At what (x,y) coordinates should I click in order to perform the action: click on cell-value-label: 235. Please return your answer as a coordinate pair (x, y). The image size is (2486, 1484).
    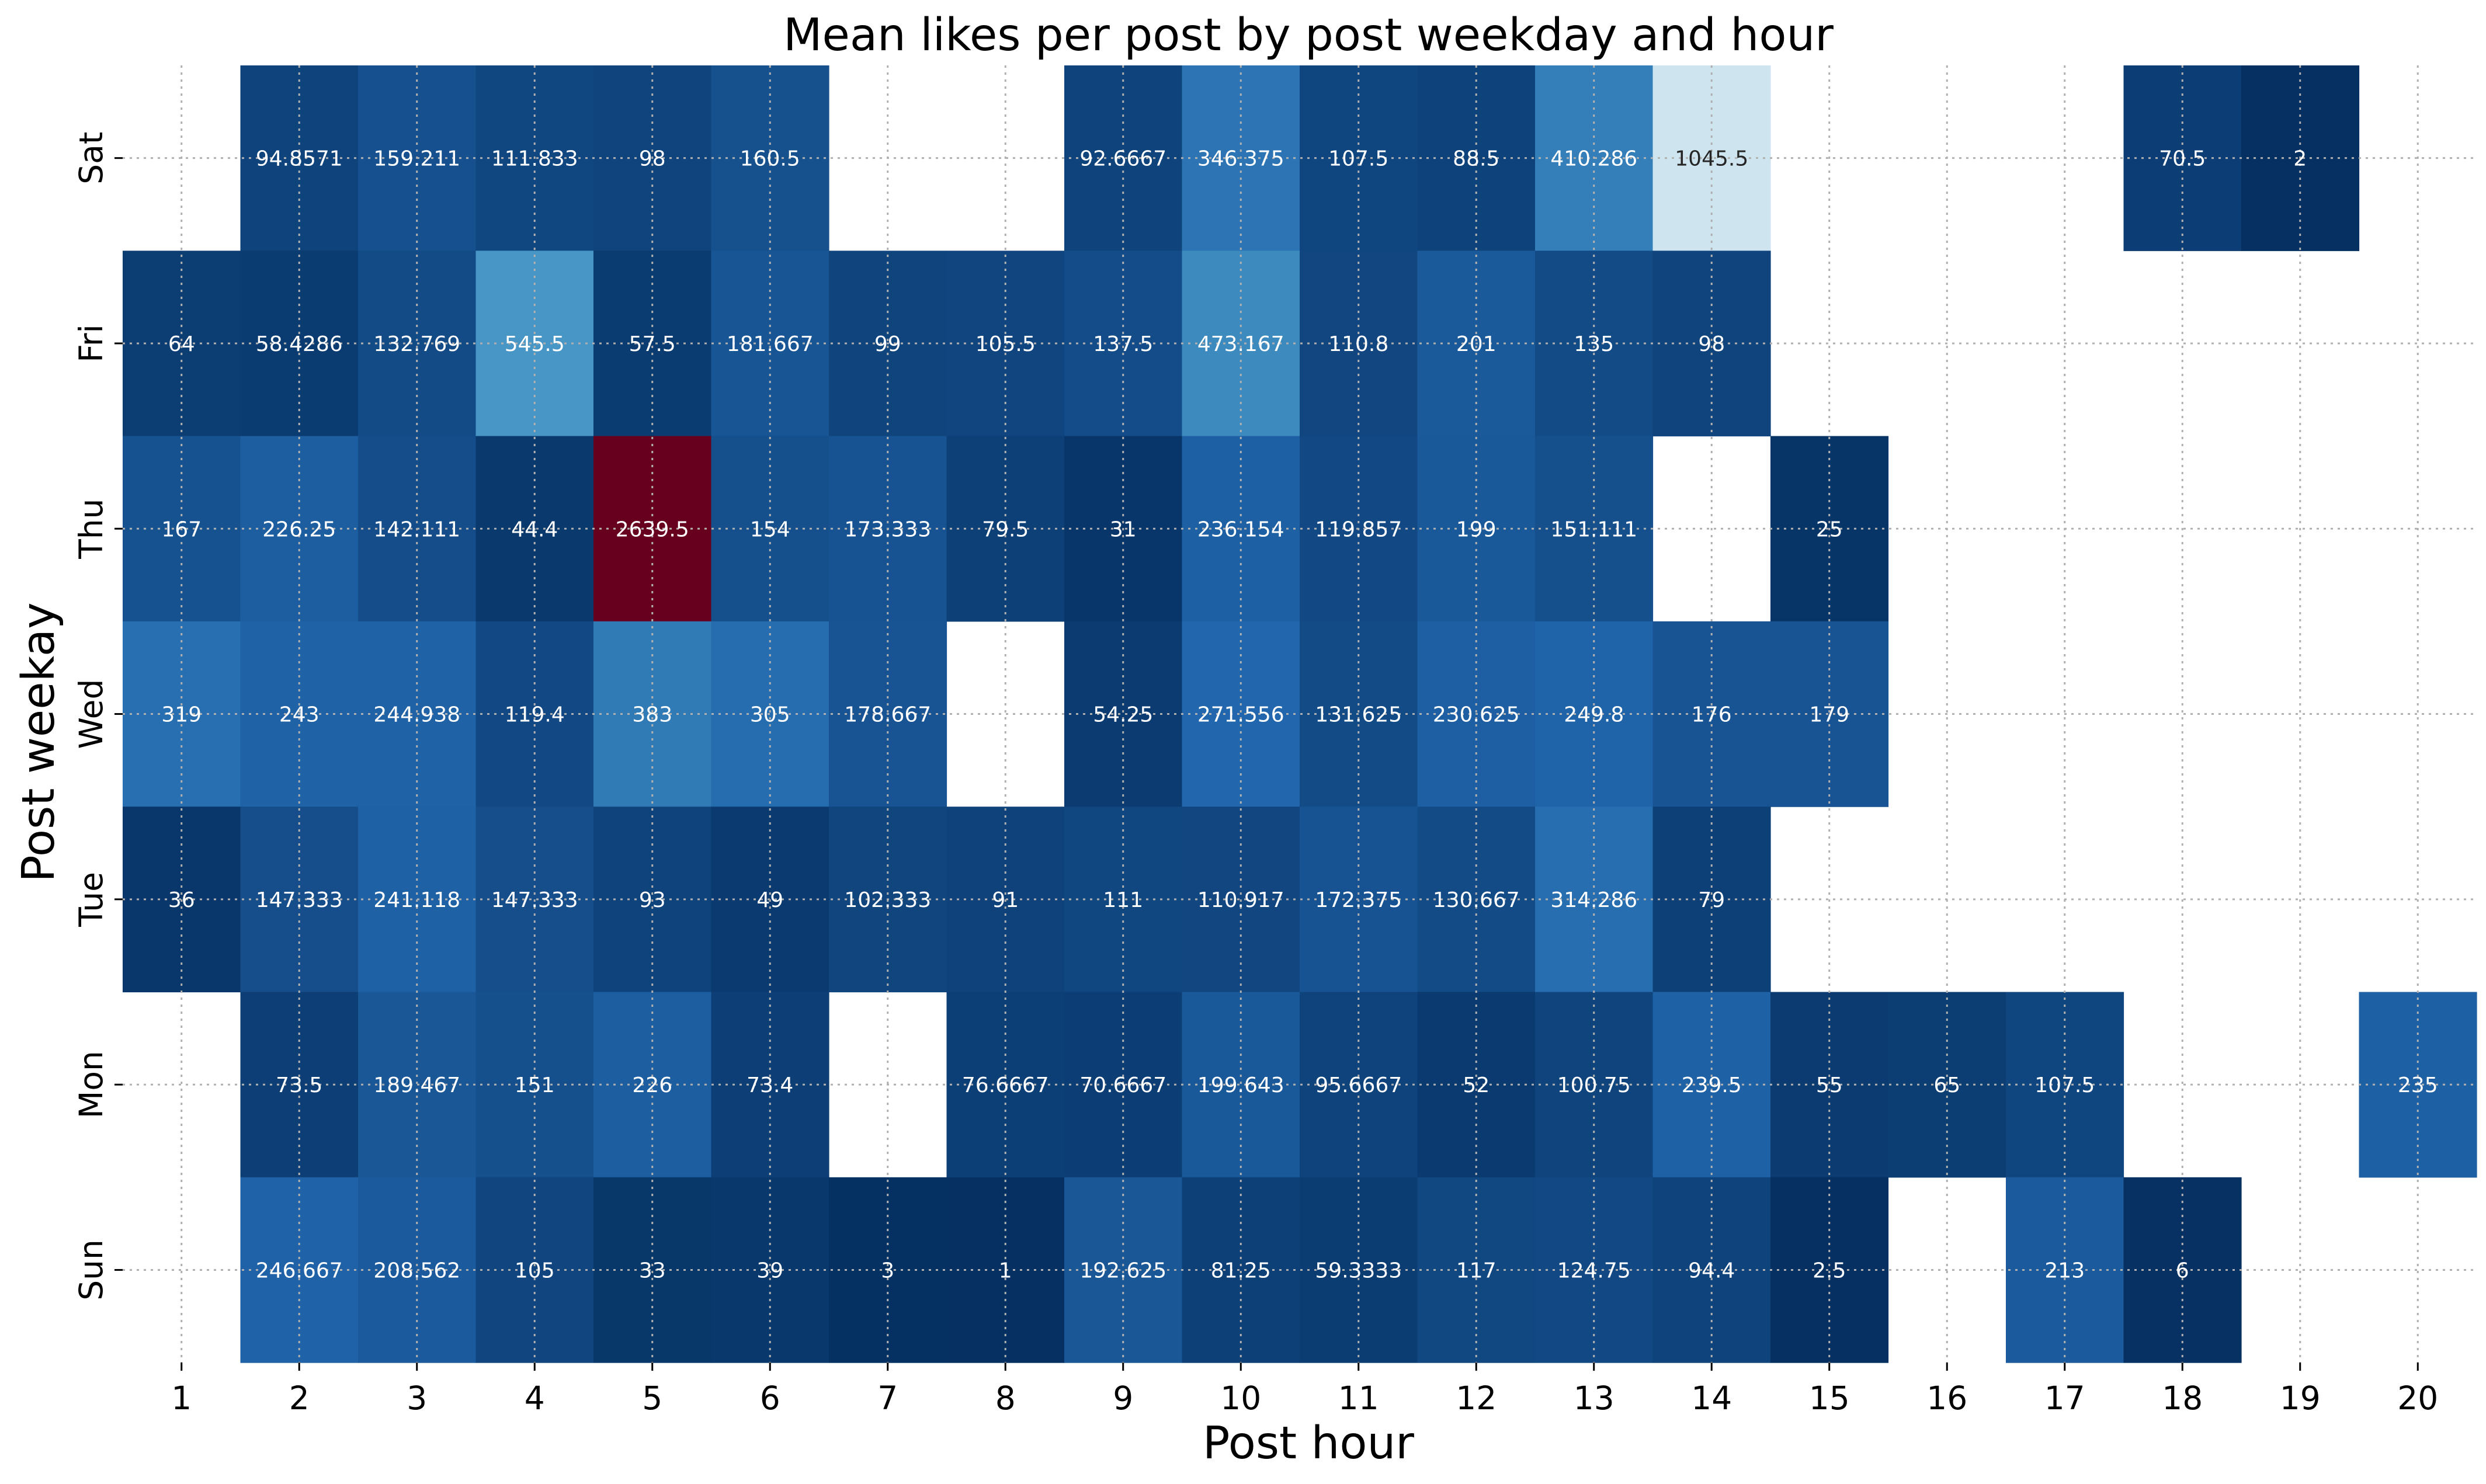
    Looking at the image, I should click on (2418, 1085).